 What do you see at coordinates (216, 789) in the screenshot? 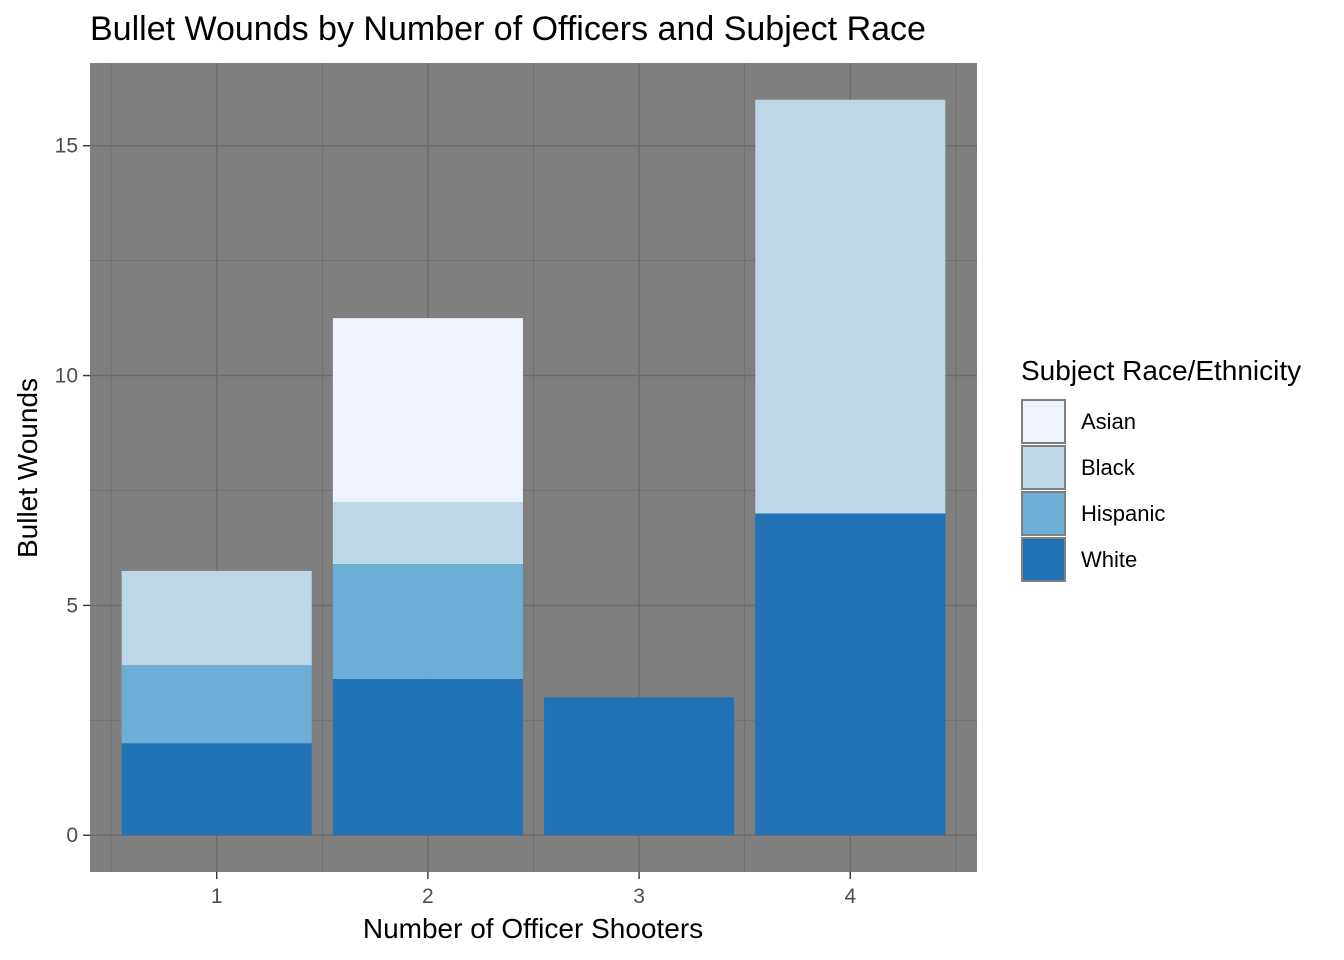
I see `bar-1-white` at bounding box center [216, 789].